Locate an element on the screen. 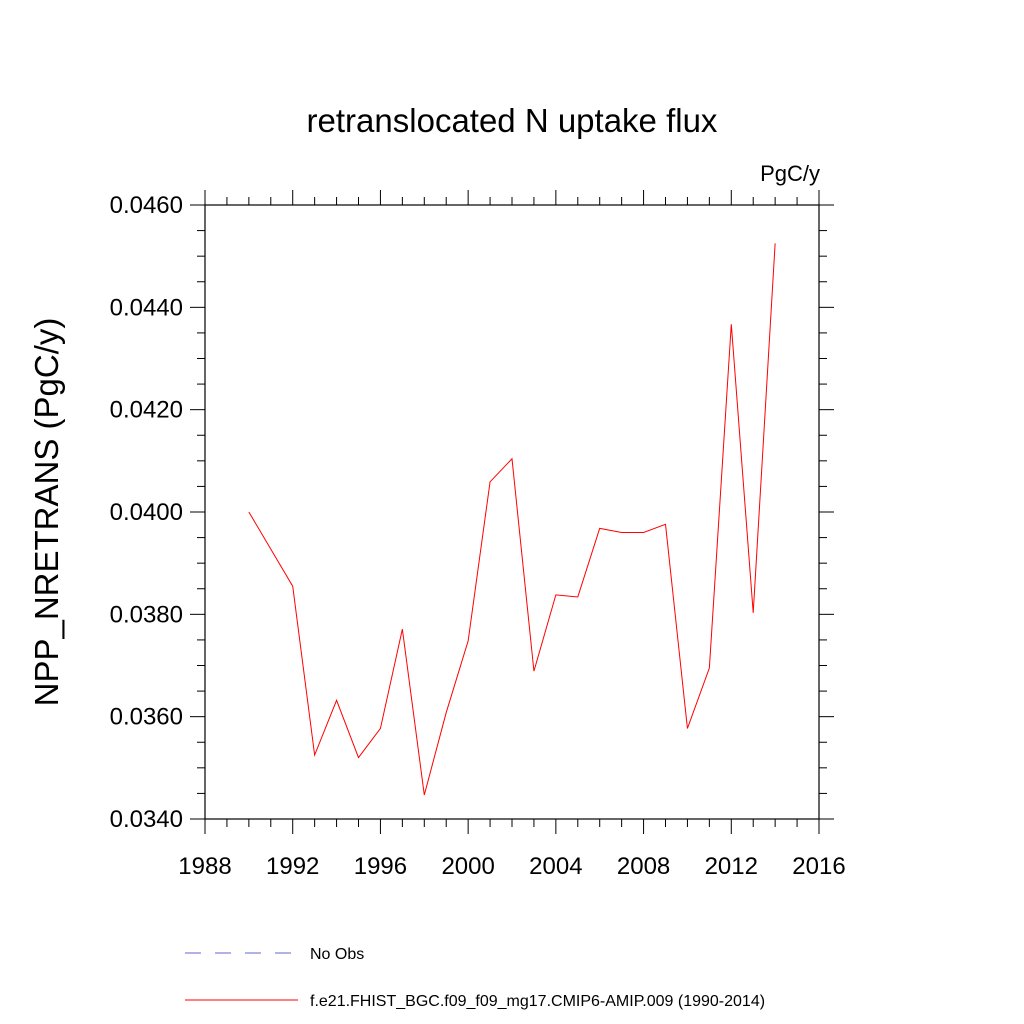  chart-title: retranslocated N uptake flux is located at coordinates (512, 120).